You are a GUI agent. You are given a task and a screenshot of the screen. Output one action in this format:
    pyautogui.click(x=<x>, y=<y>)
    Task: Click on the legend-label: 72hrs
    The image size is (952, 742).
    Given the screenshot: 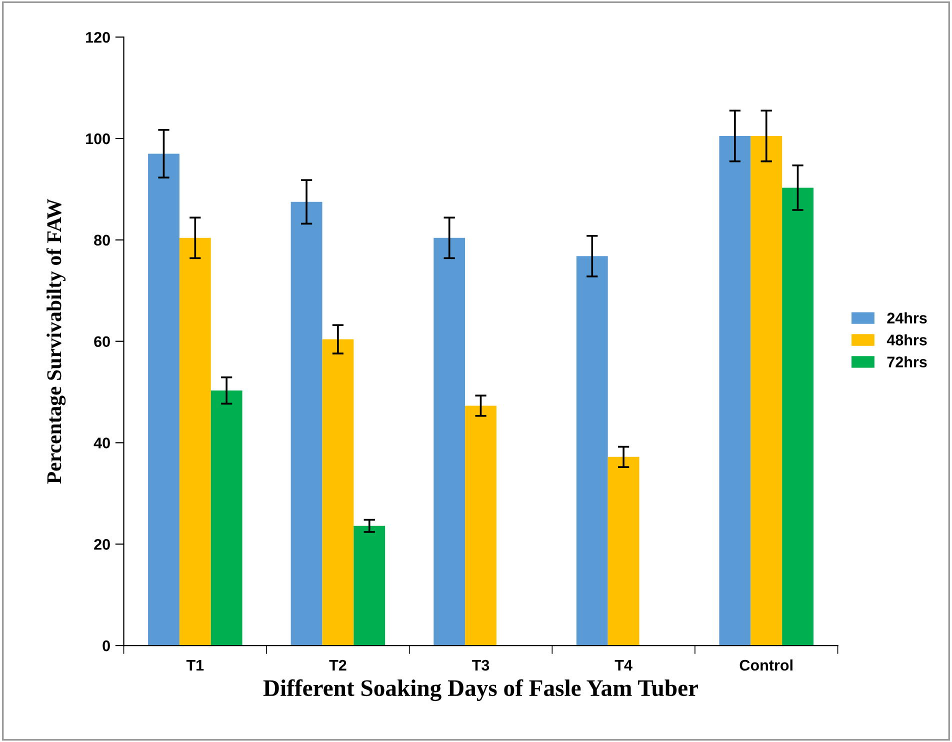 What is the action you would take?
    pyautogui.click(x=907, y=362)
    